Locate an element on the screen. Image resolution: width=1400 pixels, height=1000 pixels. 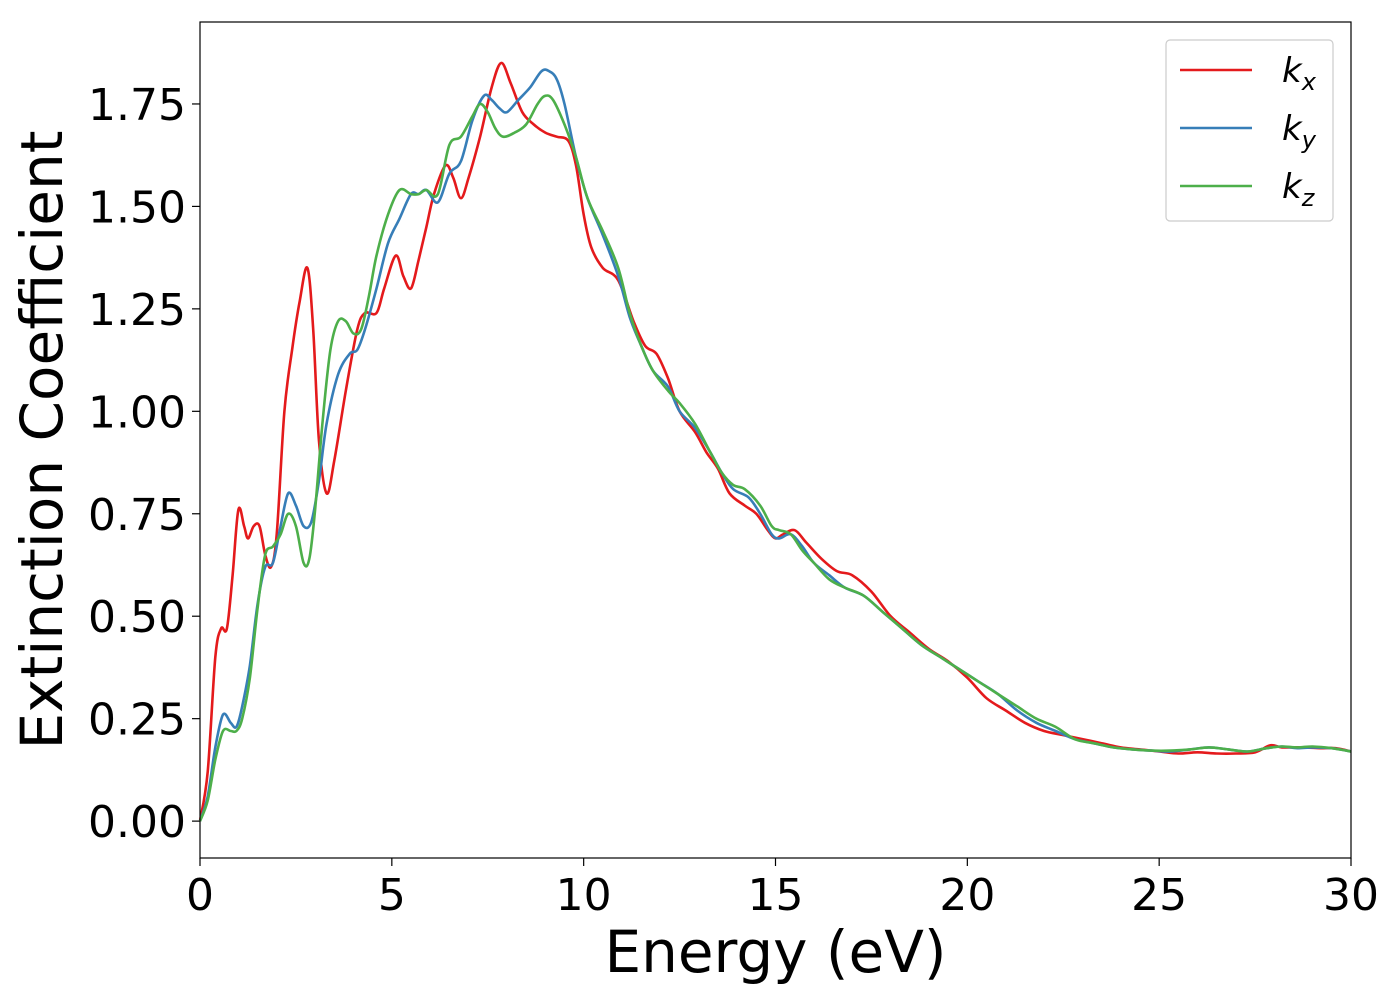
y-tick-label: 0.00 is located at coordinates (137, 822).